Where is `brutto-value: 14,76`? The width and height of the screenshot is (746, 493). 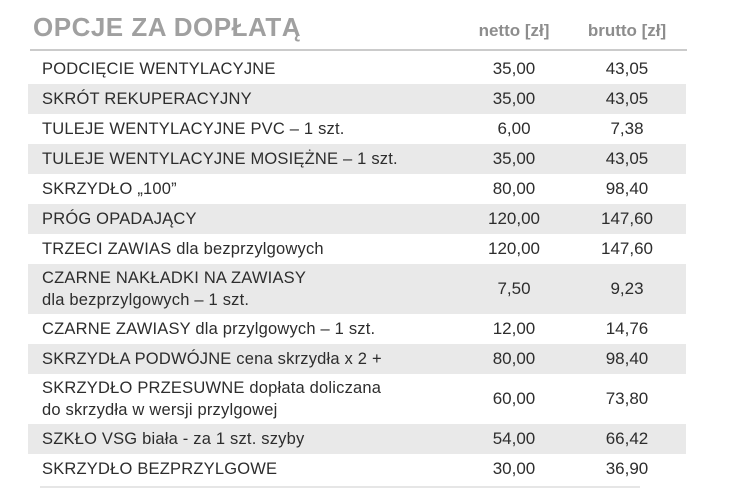 brutto-value: 14,76 is located at coordinates (627, 328).